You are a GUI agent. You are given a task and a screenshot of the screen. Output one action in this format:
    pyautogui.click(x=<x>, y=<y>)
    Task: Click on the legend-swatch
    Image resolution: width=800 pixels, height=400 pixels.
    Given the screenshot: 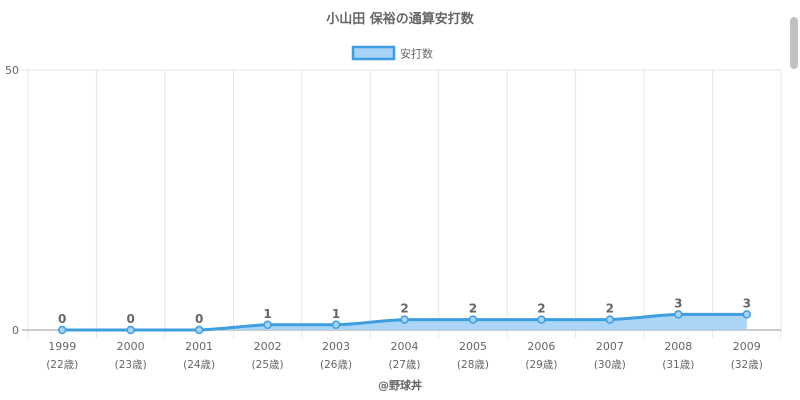 What is the action you would take?
    pyautogui.click(x=373, y=53)
    